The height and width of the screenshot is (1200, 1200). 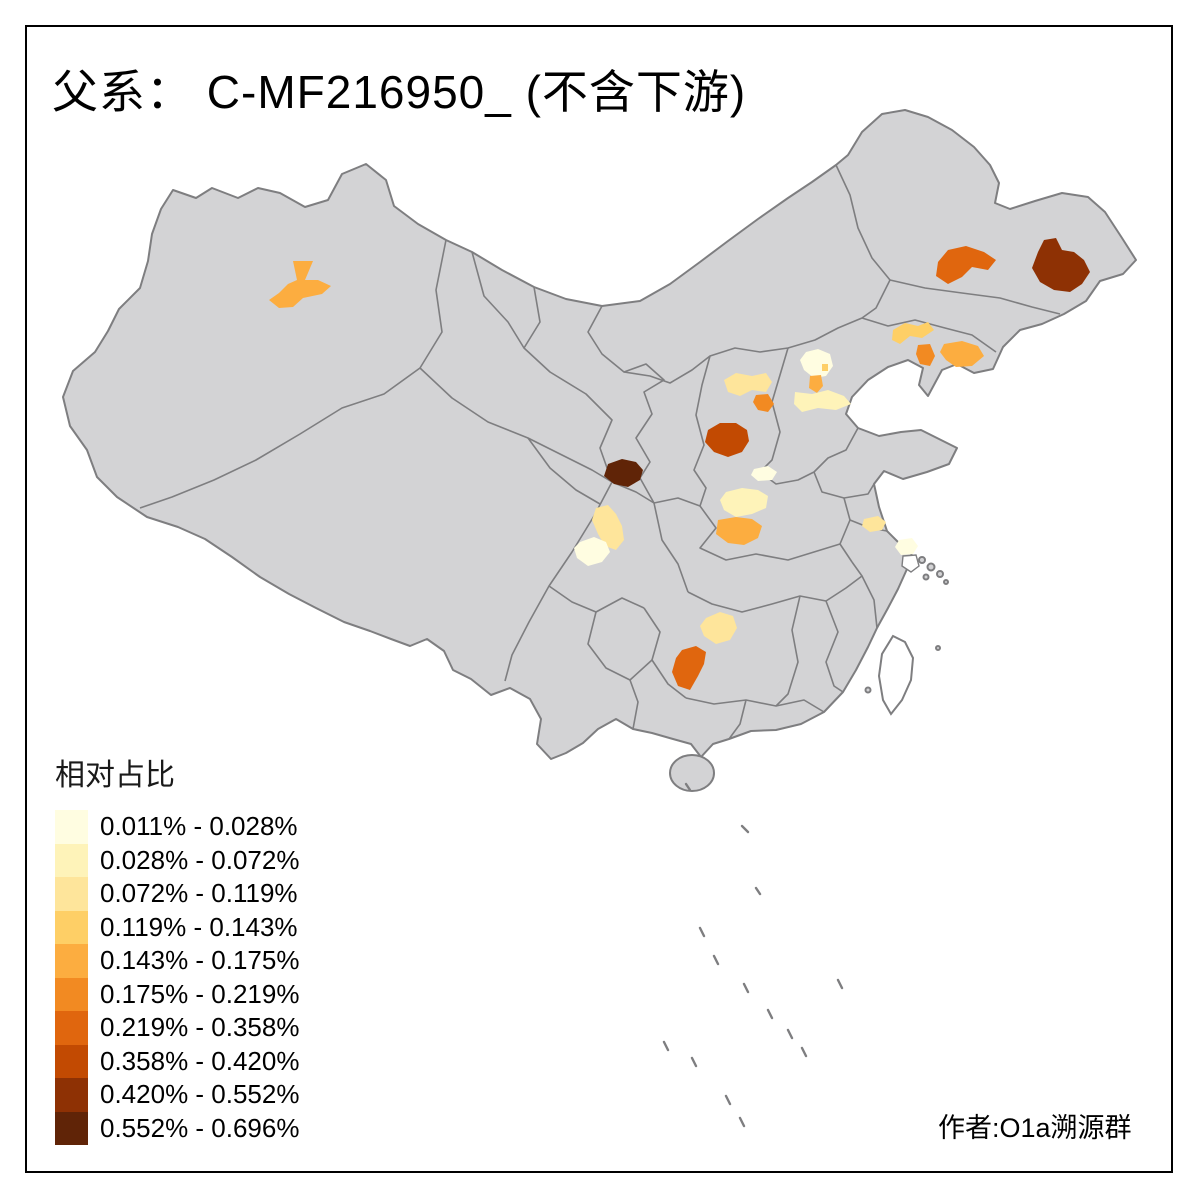 What do you see at coordinates (744, 502) in the screenshot?
I see `region-south-shanxi-large` at bounding box center [744, 502].